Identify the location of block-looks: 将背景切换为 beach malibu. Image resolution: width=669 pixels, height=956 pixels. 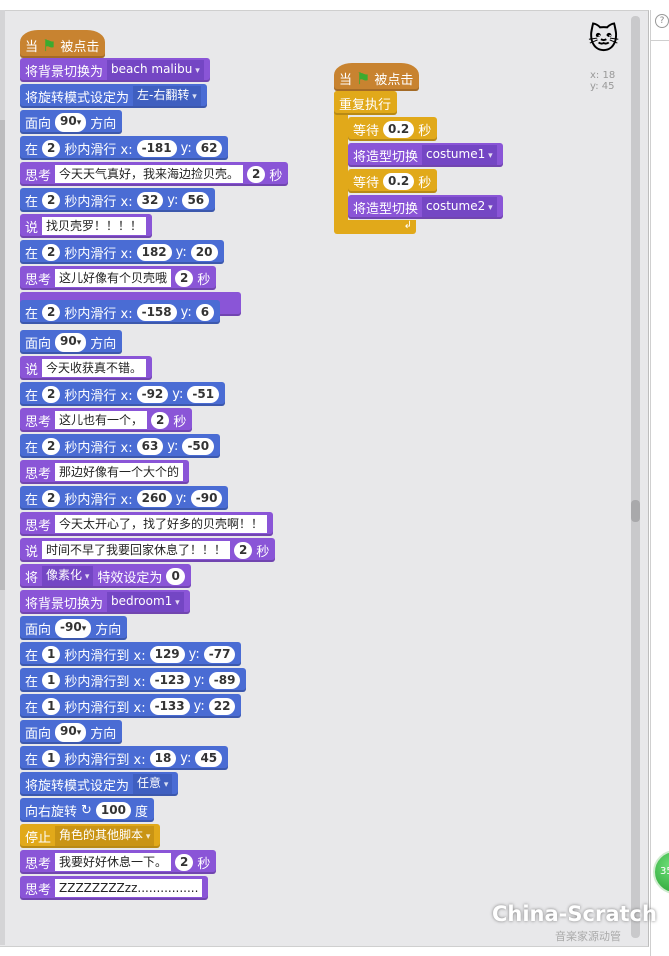
(115, 70).